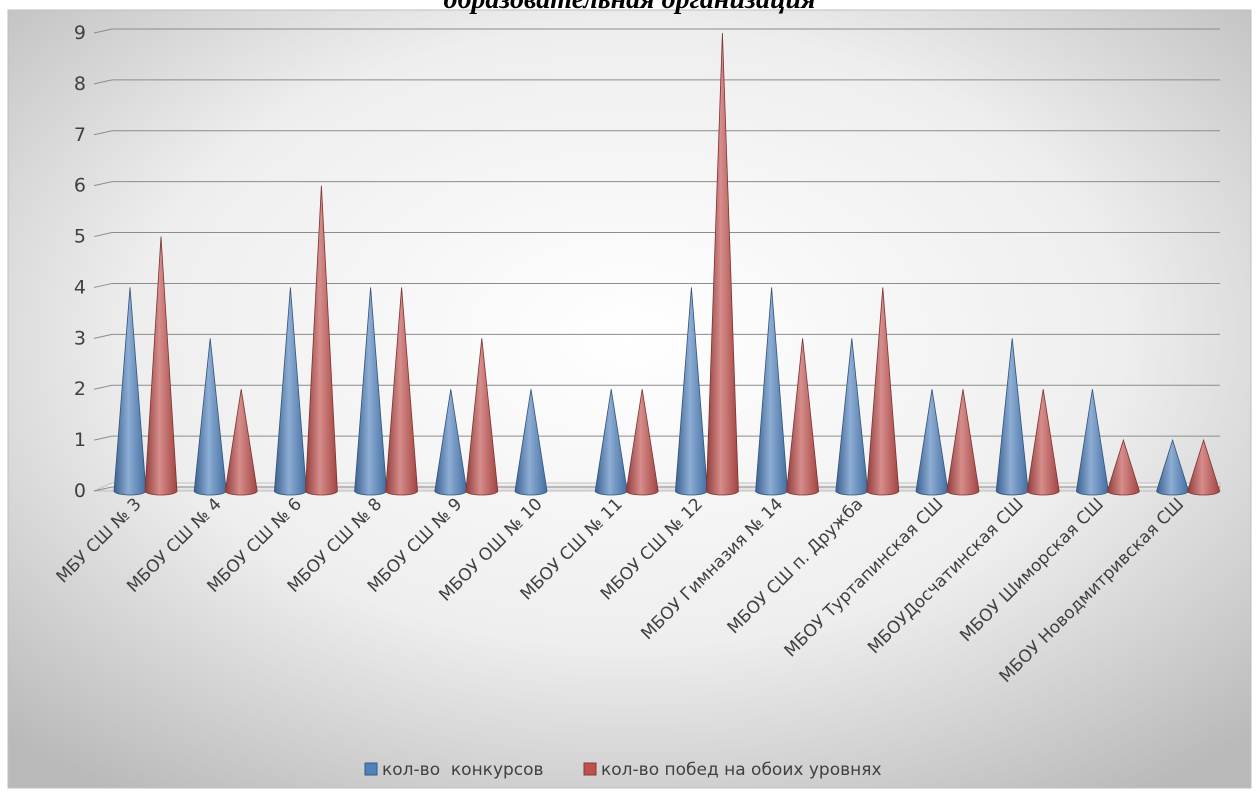  What do you see at coordinates (80, 135) in the screenshot?
I see `y-tick-label: 7` at bounding box center [80, 135].